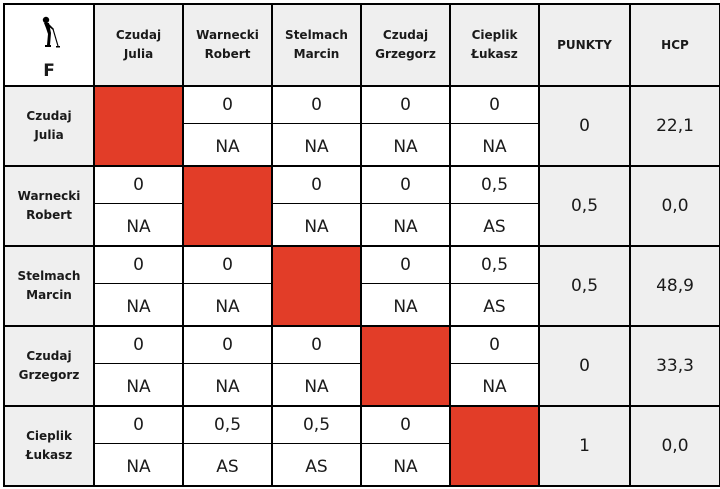  Describe the element at coordinates (316, 54) in the screenshot. I see `column-header-second: Marcin` at that location.